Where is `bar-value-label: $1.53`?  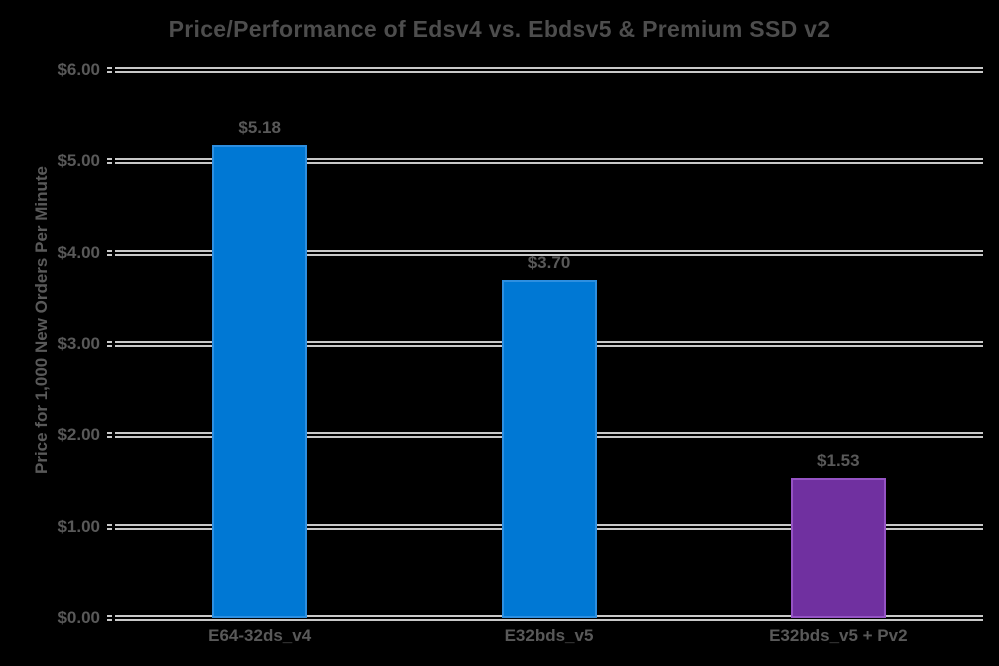
bar-value-label: $1.53 is located at coordinates (838, 461).